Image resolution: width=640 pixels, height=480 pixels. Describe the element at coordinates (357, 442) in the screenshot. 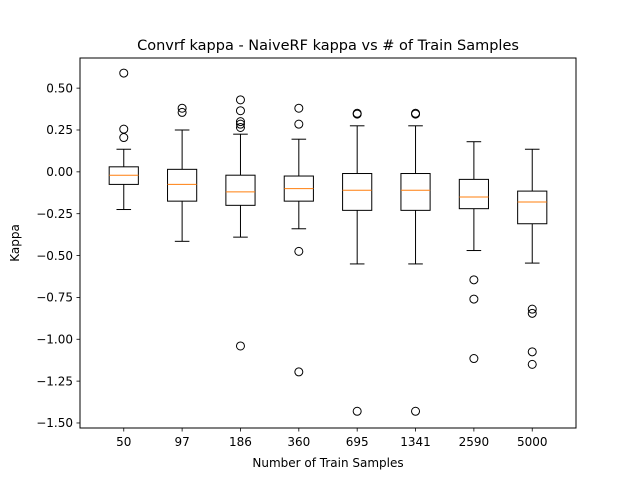

I see `x-tick-label: 695` at that location.